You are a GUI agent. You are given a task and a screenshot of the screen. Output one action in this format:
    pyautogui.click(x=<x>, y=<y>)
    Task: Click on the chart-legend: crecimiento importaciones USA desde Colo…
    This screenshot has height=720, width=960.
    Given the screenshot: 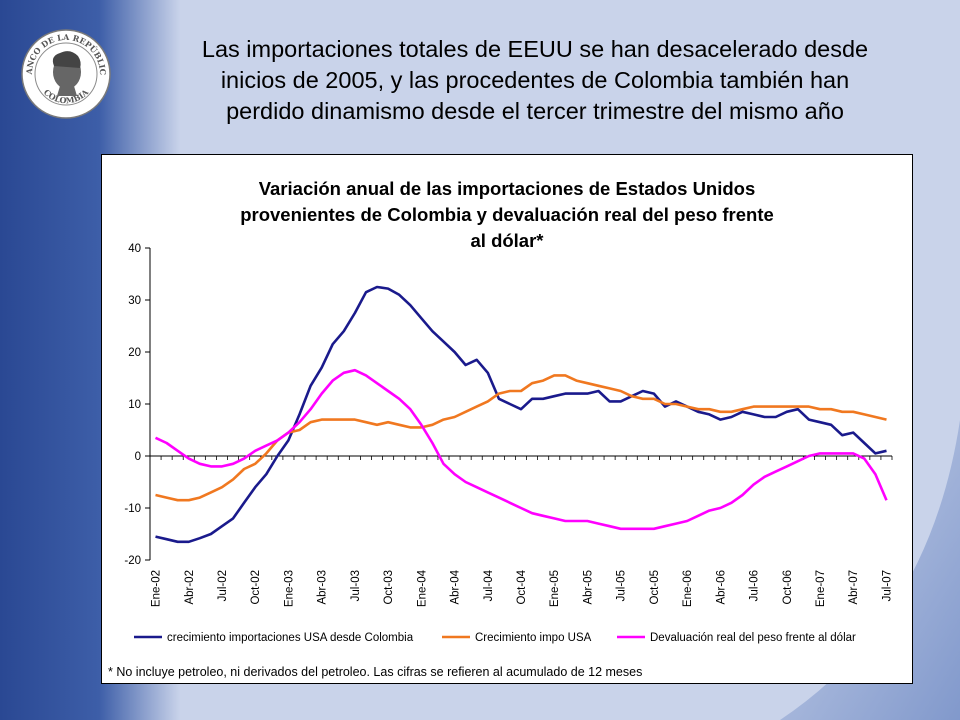 What is the action you would take?
    pyautogui.click(x=495, y=638)
    